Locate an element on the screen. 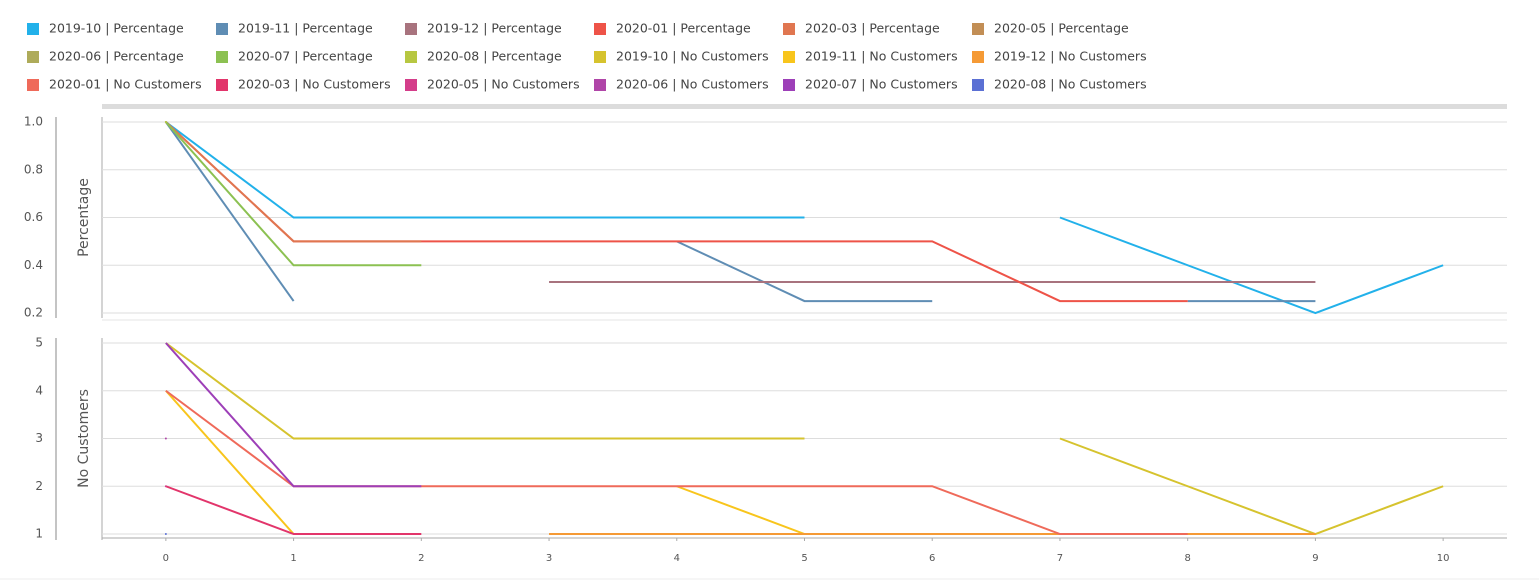  legend-label: 2020-05 | Percentage is located at coordinates (1061, 28).